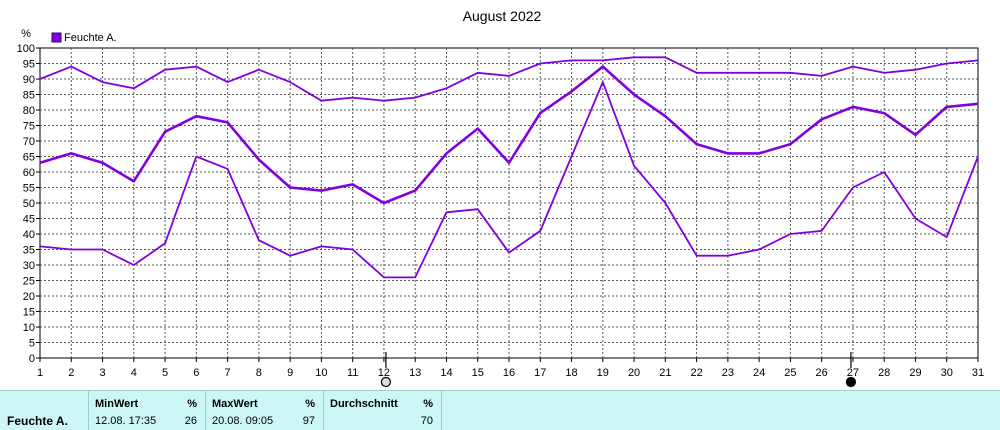 Image resolution: width=1000 pixels, height=430 pixels. Describe the element at coordinates (29, 328) in the screenshot. I see `y-tick-label: 10` at that location.